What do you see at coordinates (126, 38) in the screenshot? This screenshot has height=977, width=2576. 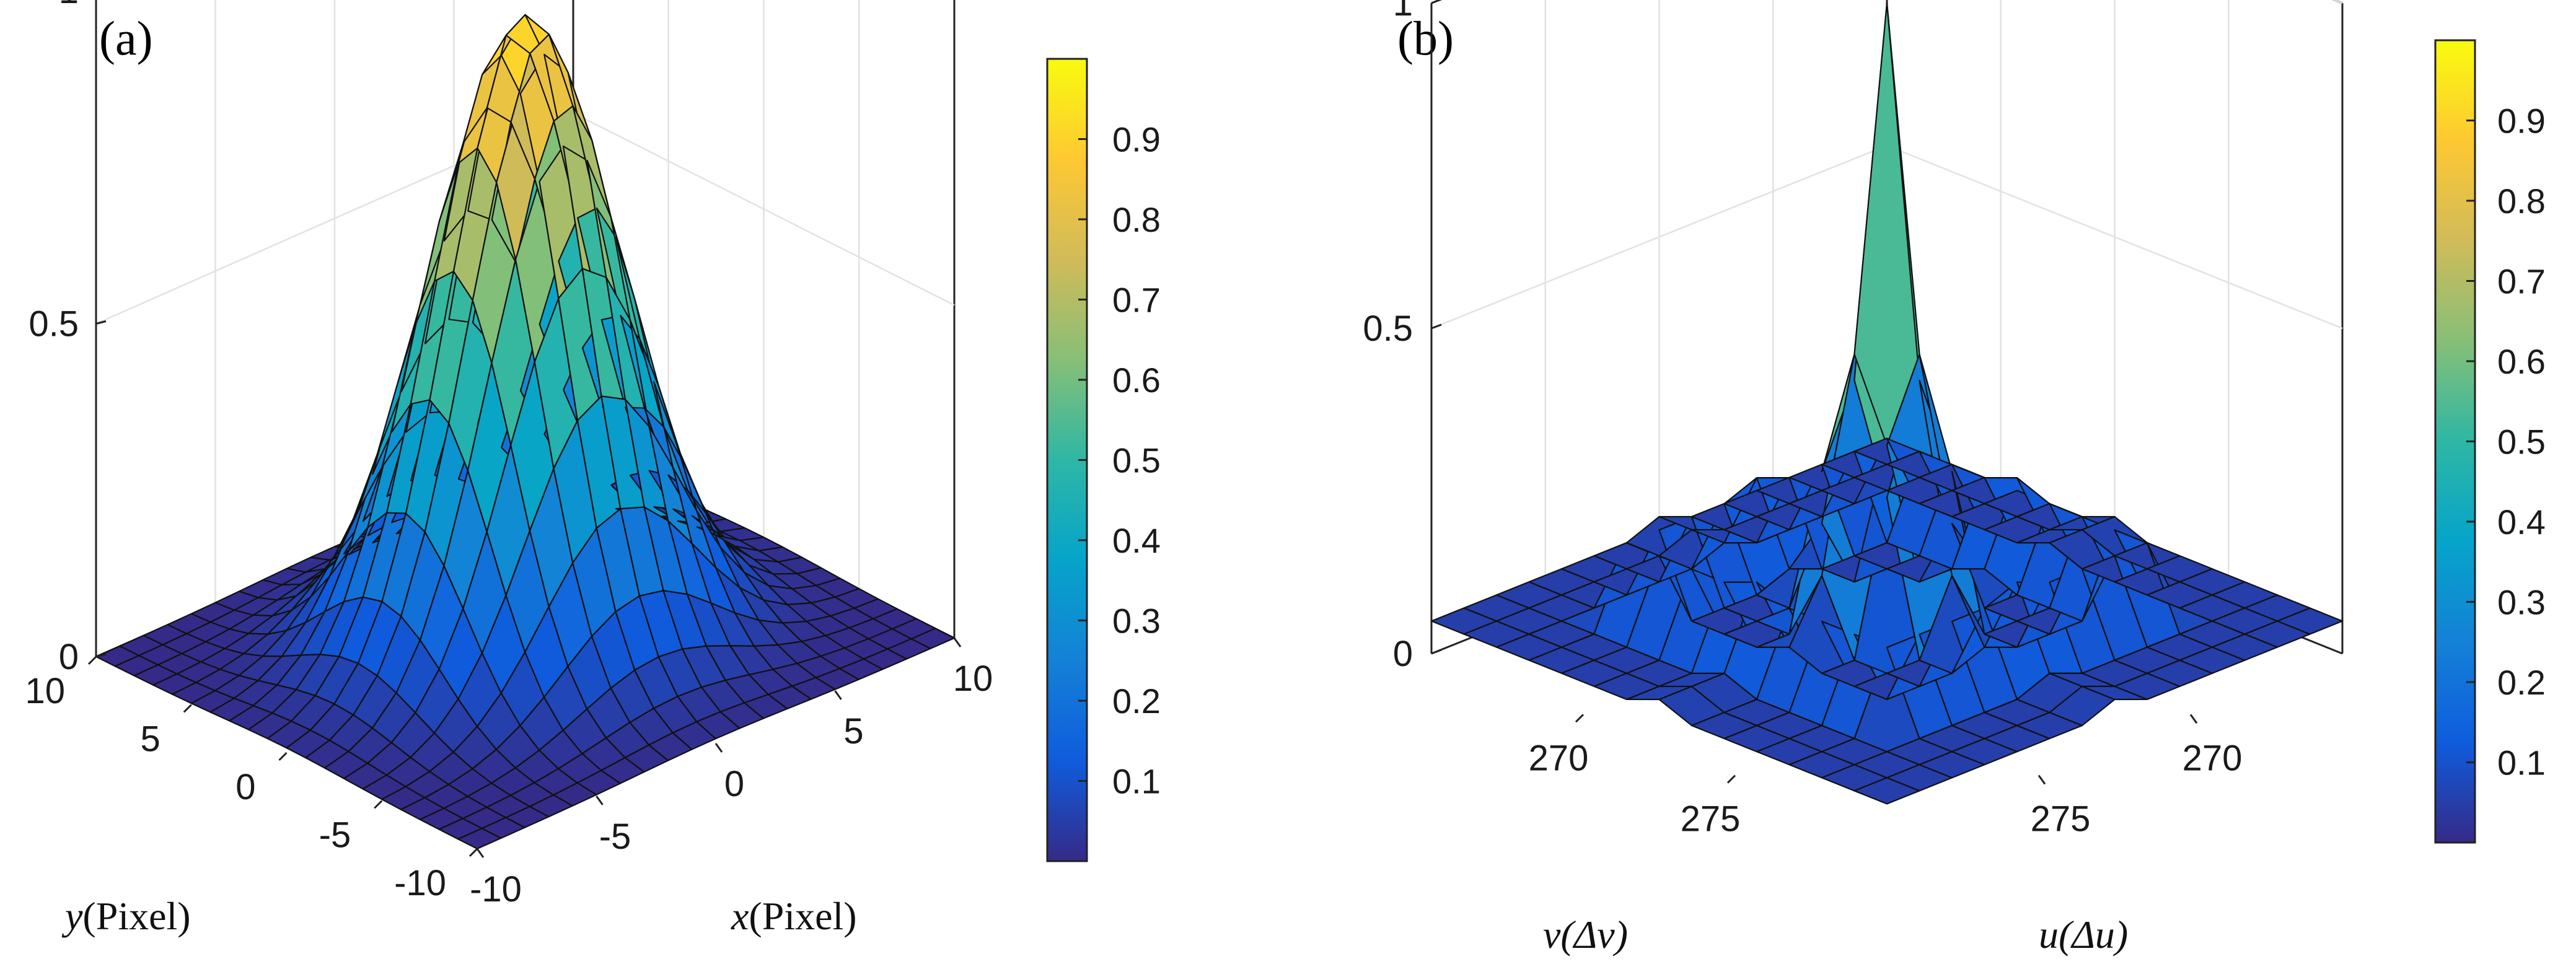 I see `panel-label-a: (a)` at bounding box center [126, 38].